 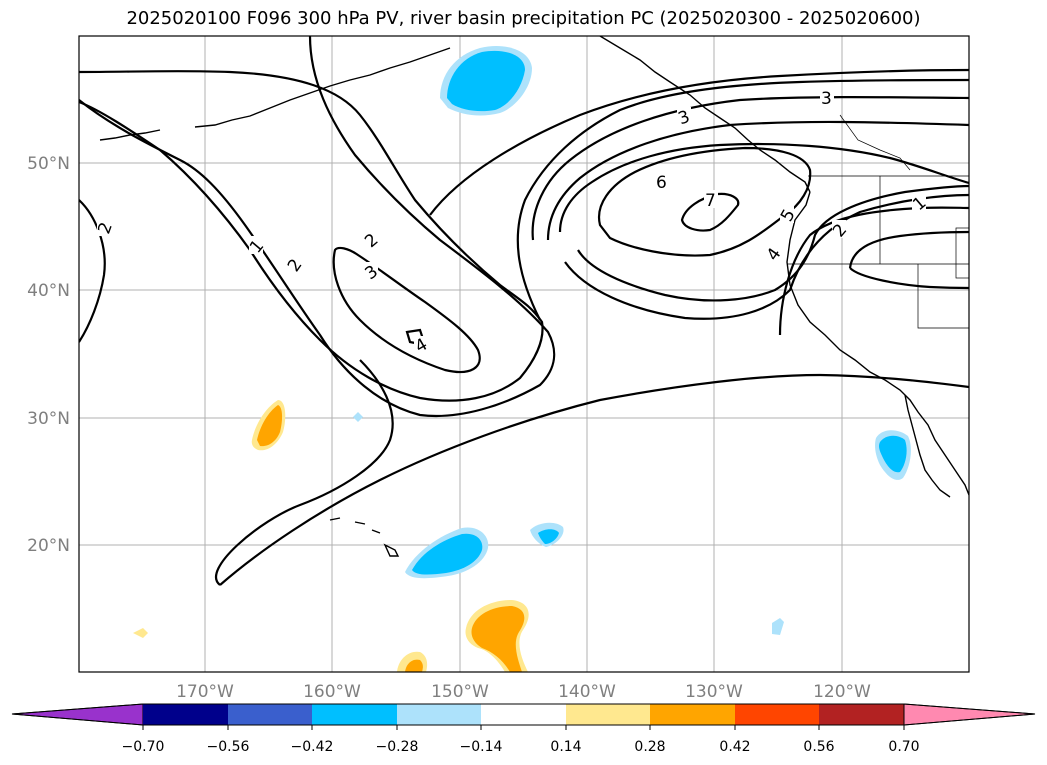 What do you see at coordinates (927, 446) in the screenshot?
I see `coast-baja` at bounding box center [927, 446].